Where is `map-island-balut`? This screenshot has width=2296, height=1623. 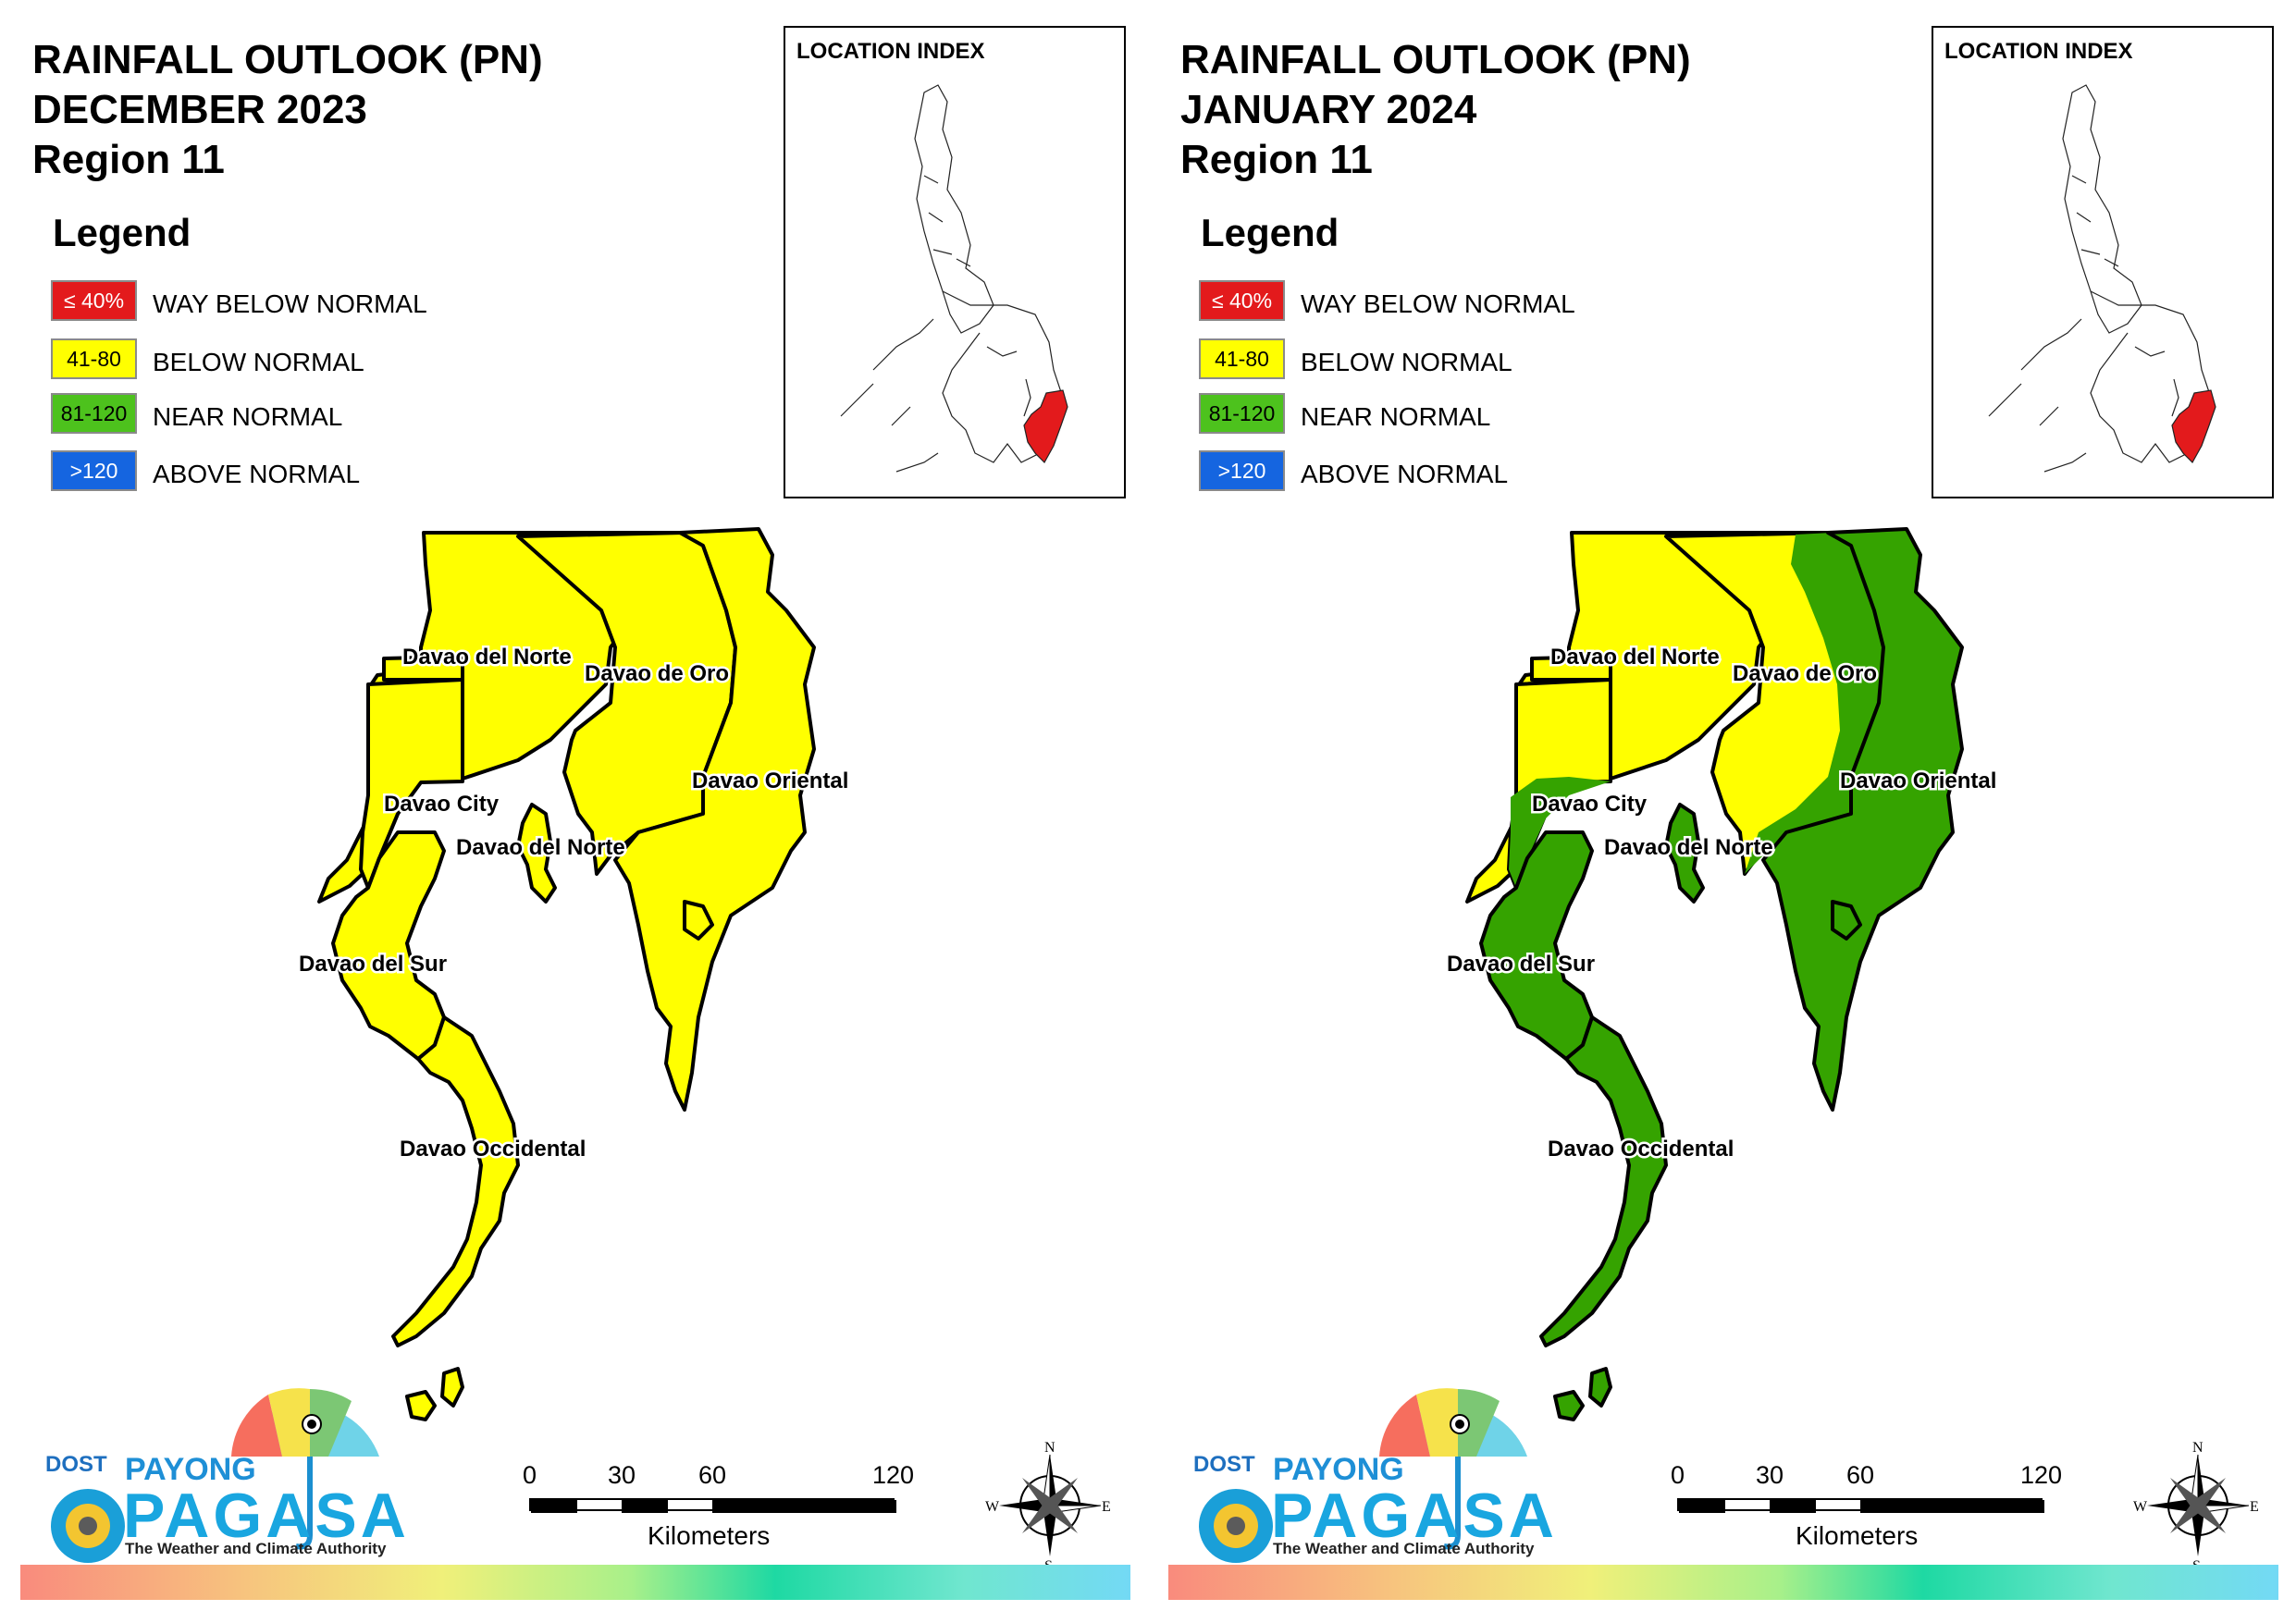 map-island-balut is located at coordinates (421, 1405).